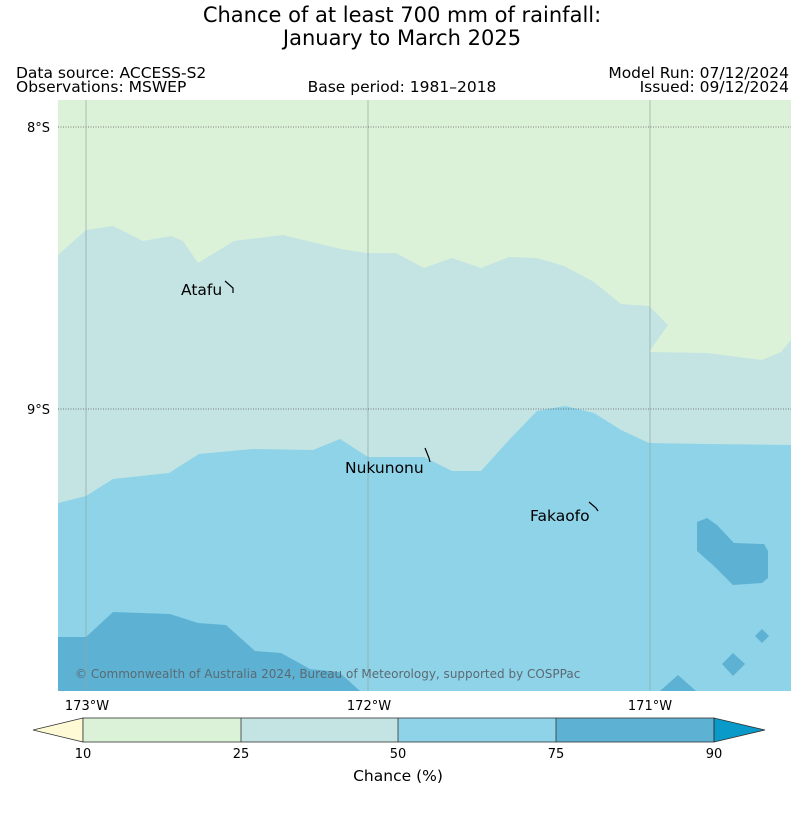  I want to click on colorbar-tick-50: 50, so click(398, 754).